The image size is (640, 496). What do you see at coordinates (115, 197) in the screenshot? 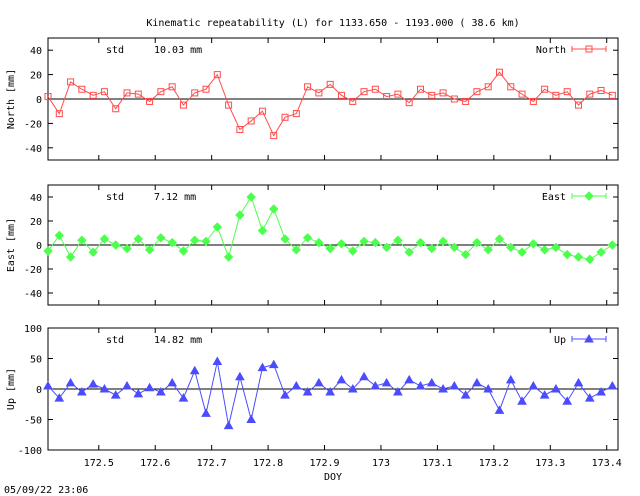
I see `east-std-label: std` at bounding box center [115, 197].